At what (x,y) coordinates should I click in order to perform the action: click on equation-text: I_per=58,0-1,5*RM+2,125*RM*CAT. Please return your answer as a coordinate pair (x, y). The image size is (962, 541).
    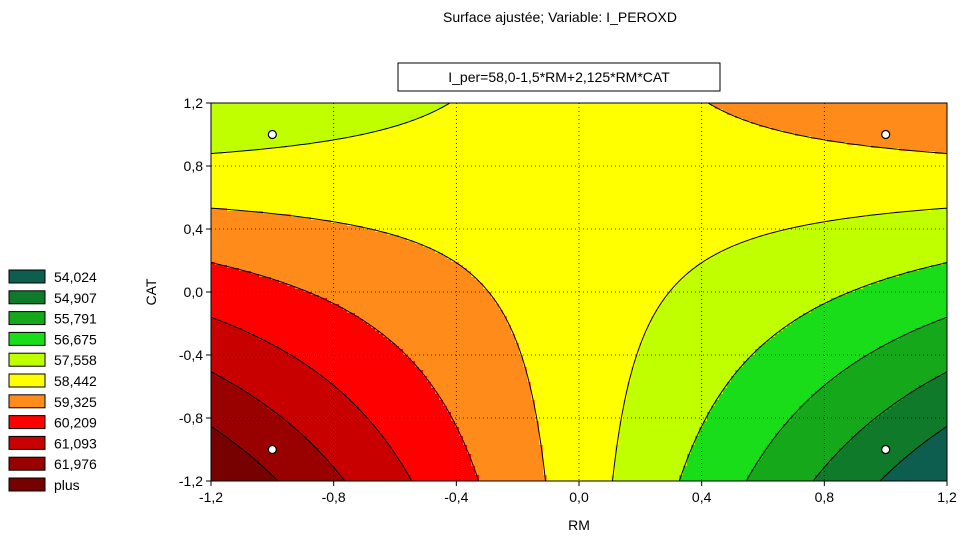
    Looking at the image, I should click on (559, 77).